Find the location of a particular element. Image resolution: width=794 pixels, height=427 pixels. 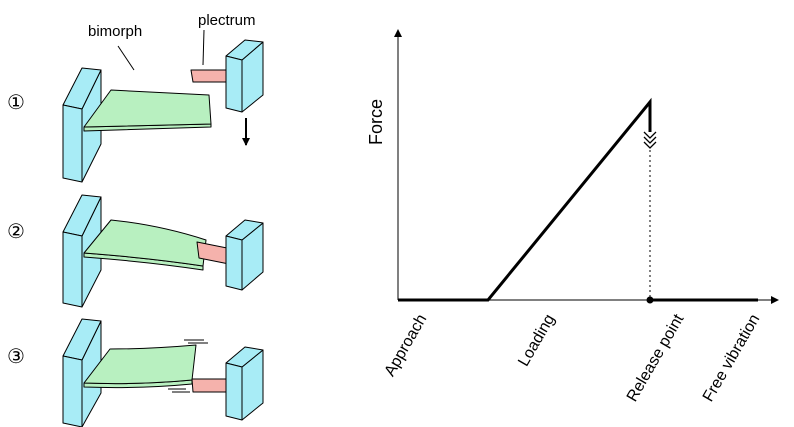

release-arrow is located at coordinates (650, 140).